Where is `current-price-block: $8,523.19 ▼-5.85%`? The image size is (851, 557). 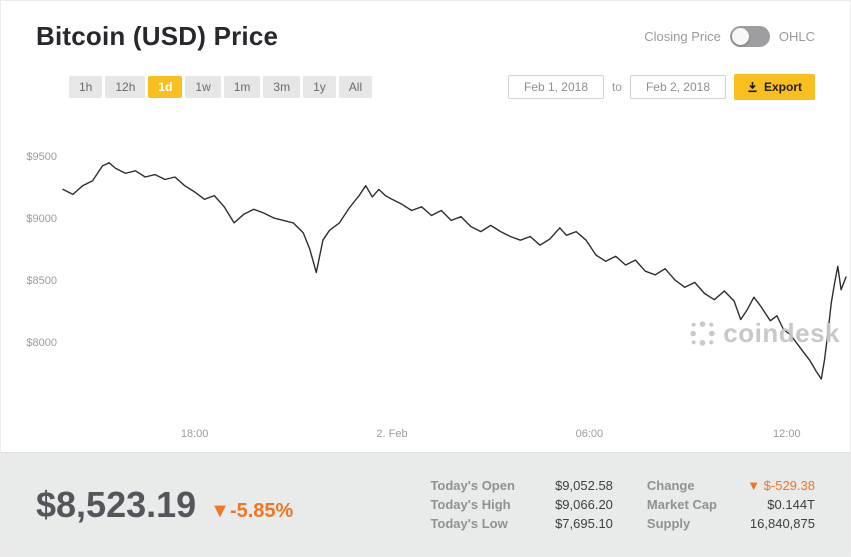
current-price-block: $8,523.19 ▼-5.85% is located at coordinates (164, 505).